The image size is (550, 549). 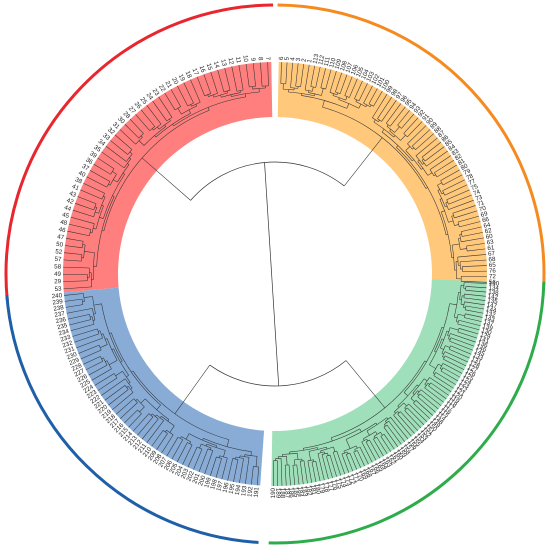 What do you see at coordinates (339, 64) in the screenshot?
I see `leaf-label: 109` at bounding box center [339, 64].